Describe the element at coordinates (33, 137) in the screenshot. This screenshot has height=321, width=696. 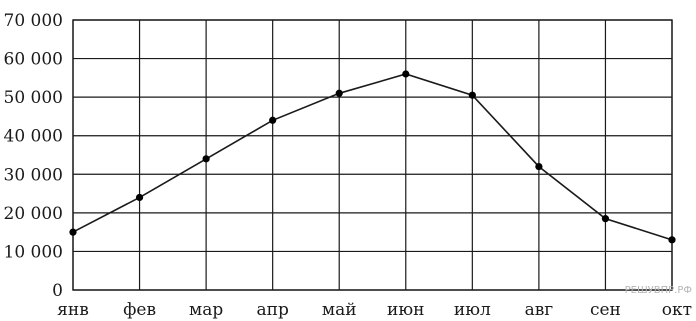
I see `y-tick-label: 40 000` at that location.